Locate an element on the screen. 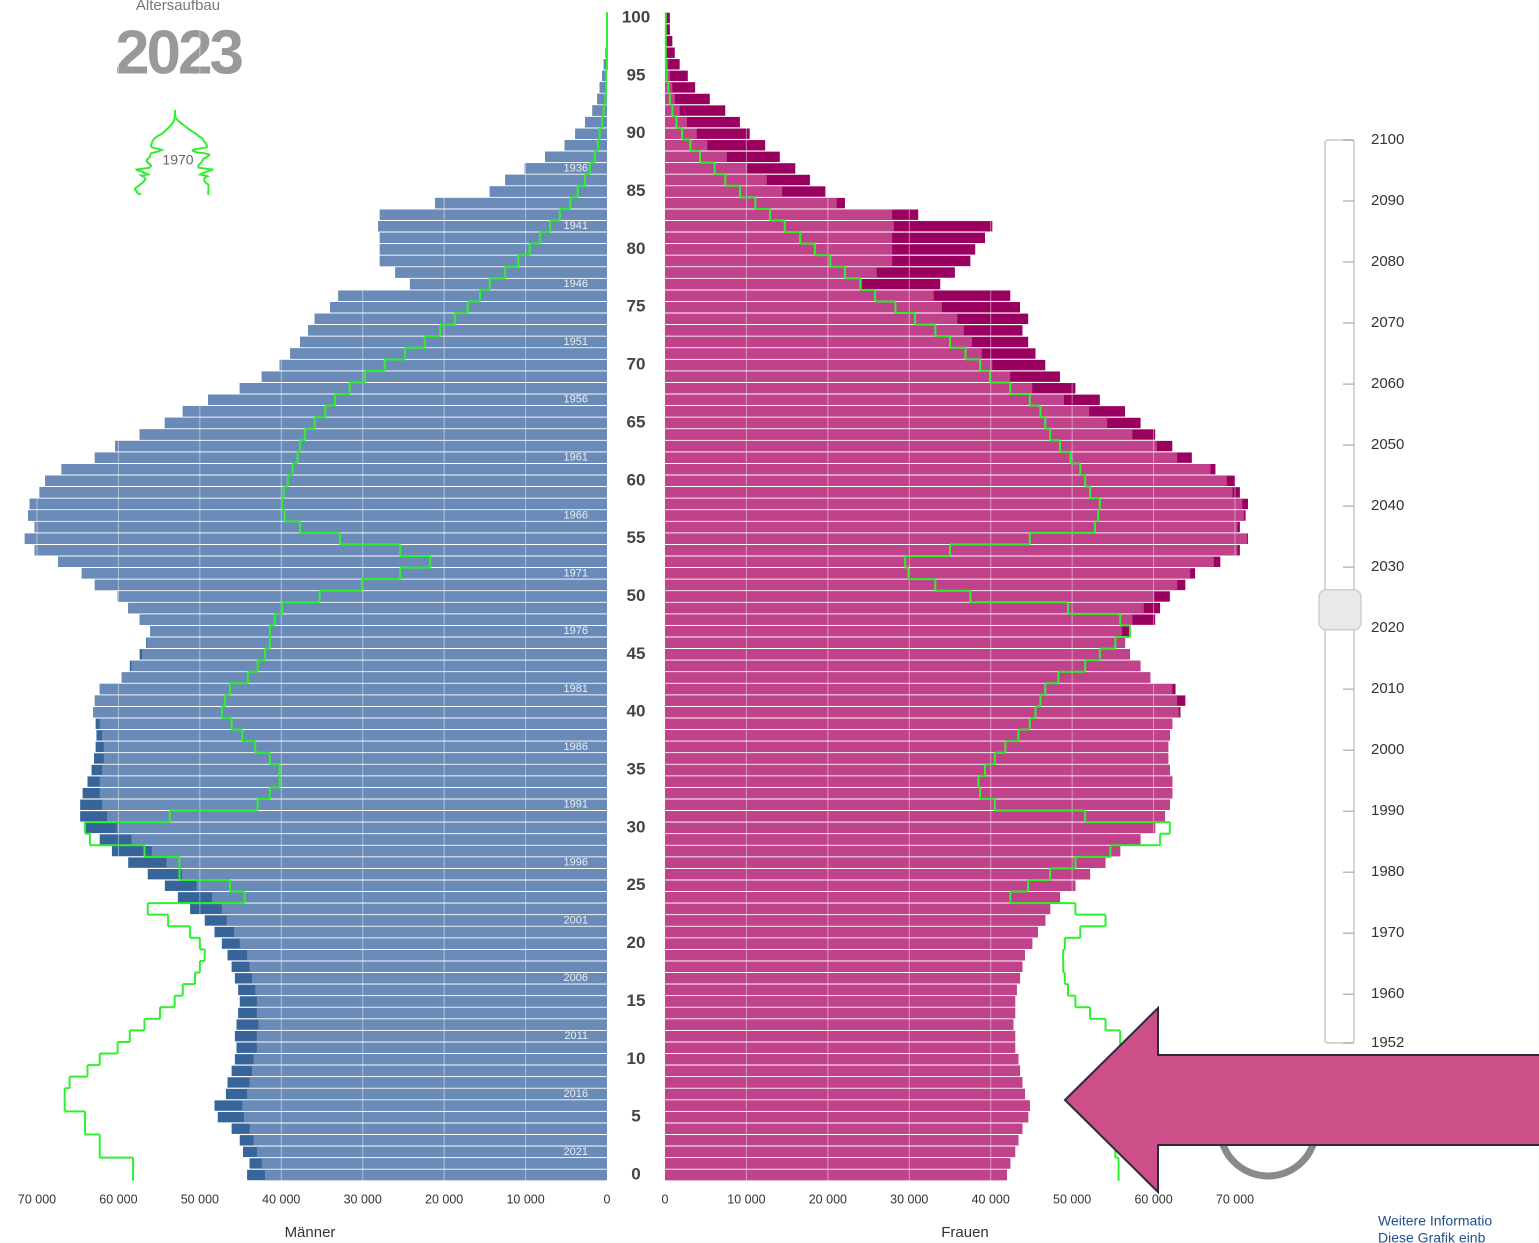 The image size is (1539, 1243). x-tick-label: 50 000 is located at coordinates (200, 1199).